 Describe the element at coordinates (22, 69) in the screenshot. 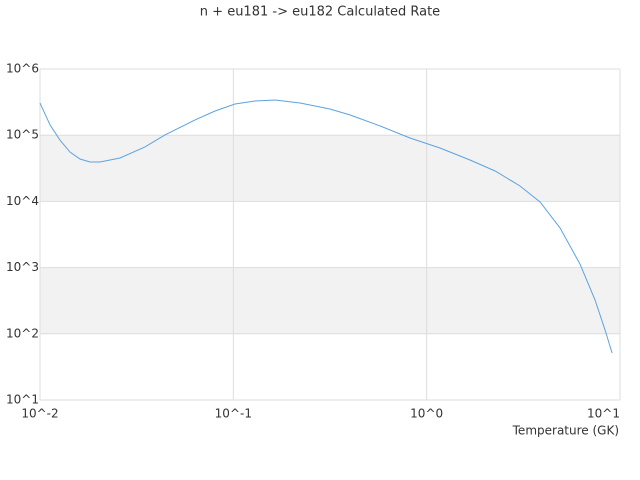

I see `y-tick-label: 10^6` at that location.